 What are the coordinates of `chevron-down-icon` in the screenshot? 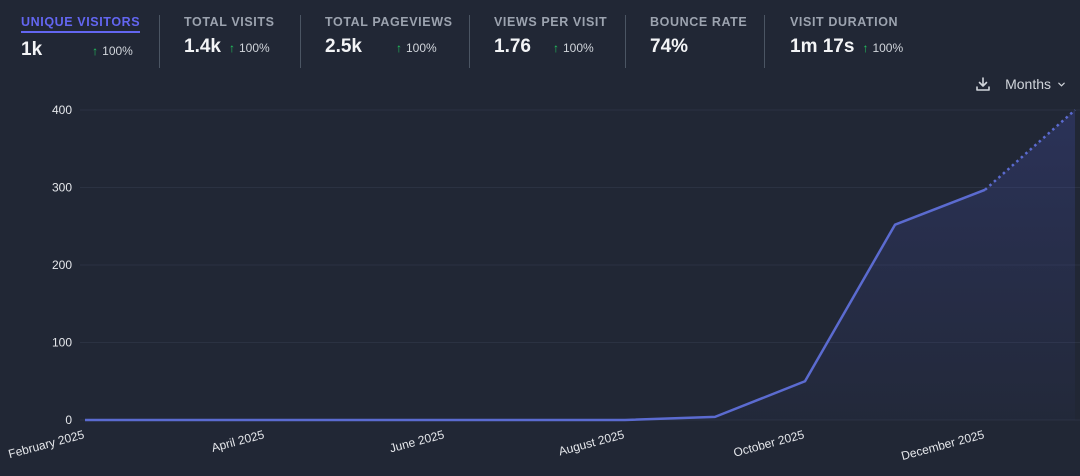 It's located at (1061, 84).